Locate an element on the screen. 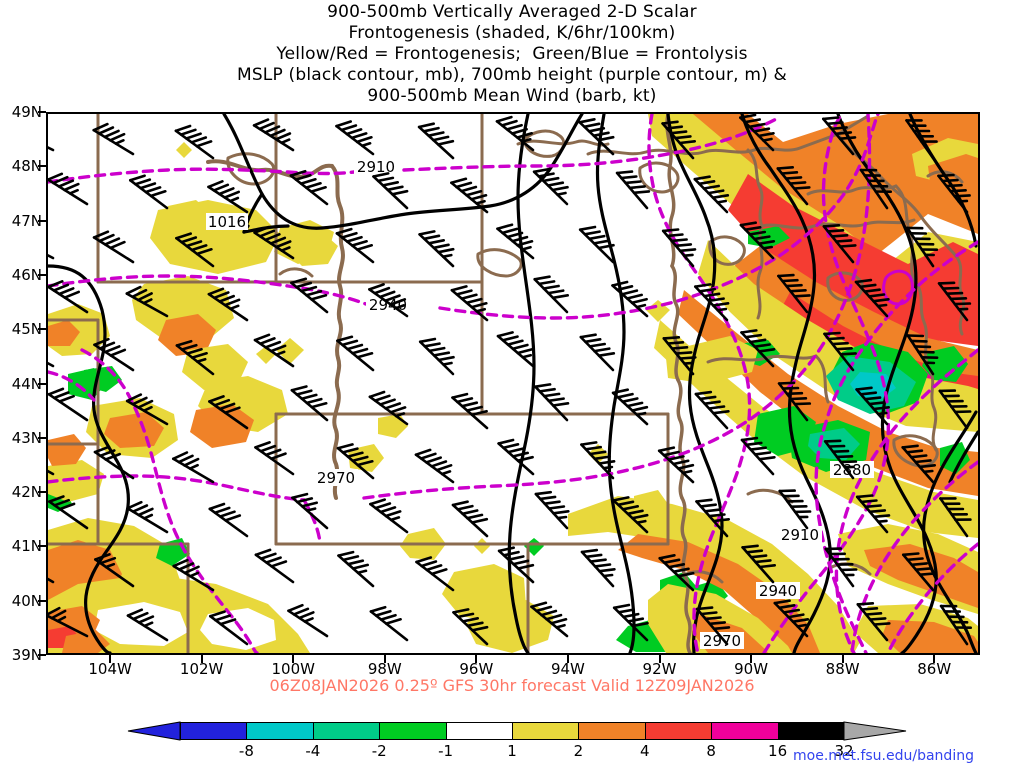 The height and width of the screenshot is (768, 1024). colorbar-tick--2: -2 is located at coordinates (379, 751).